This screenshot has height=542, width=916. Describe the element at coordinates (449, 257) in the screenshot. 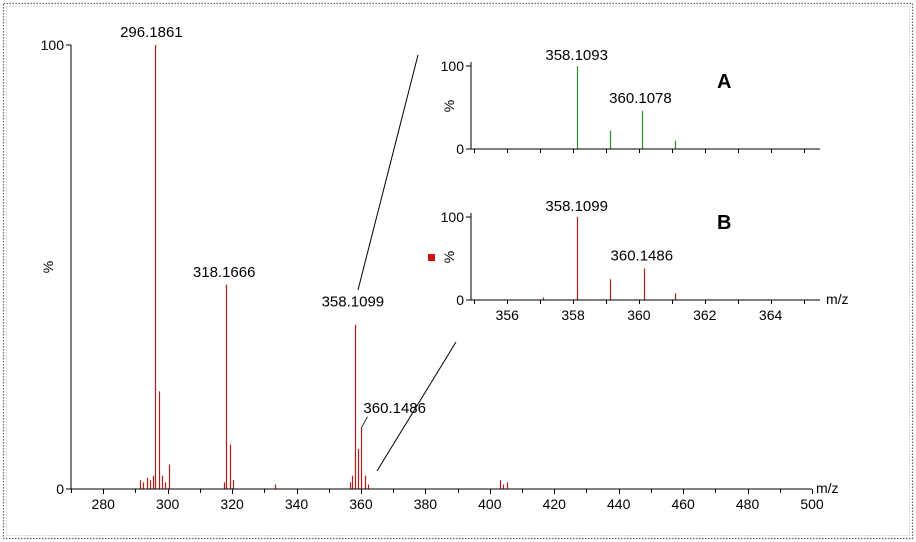

I see `inset-b-y-axis-label: %` at that location.